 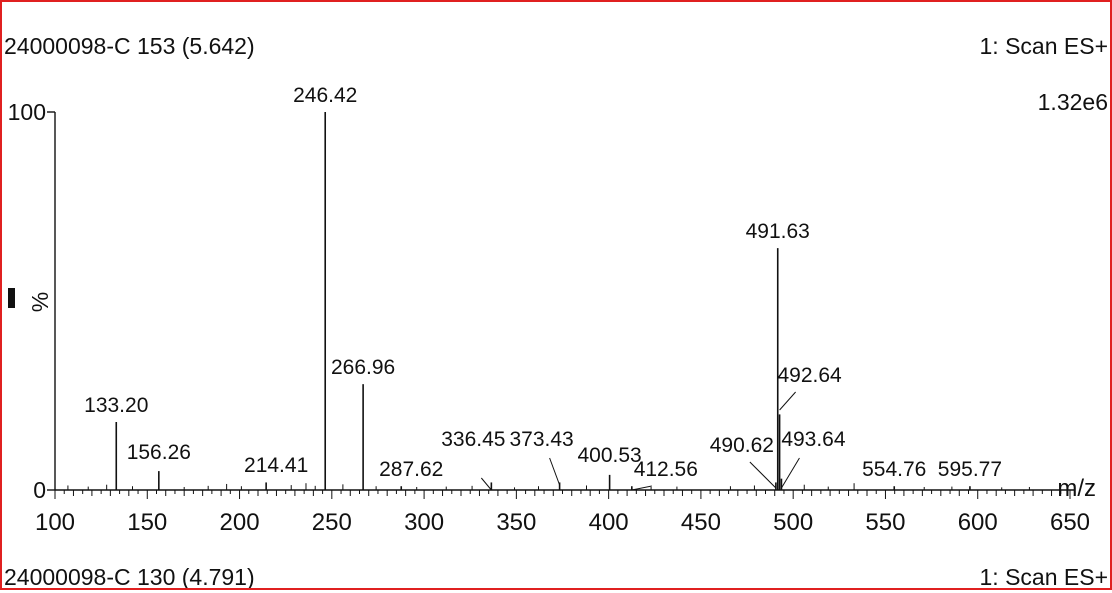 What do you see at coordinates (240, 522) in the screenshot?
I see `x-tick-label-200: 200` at bounding box center [240, 522].